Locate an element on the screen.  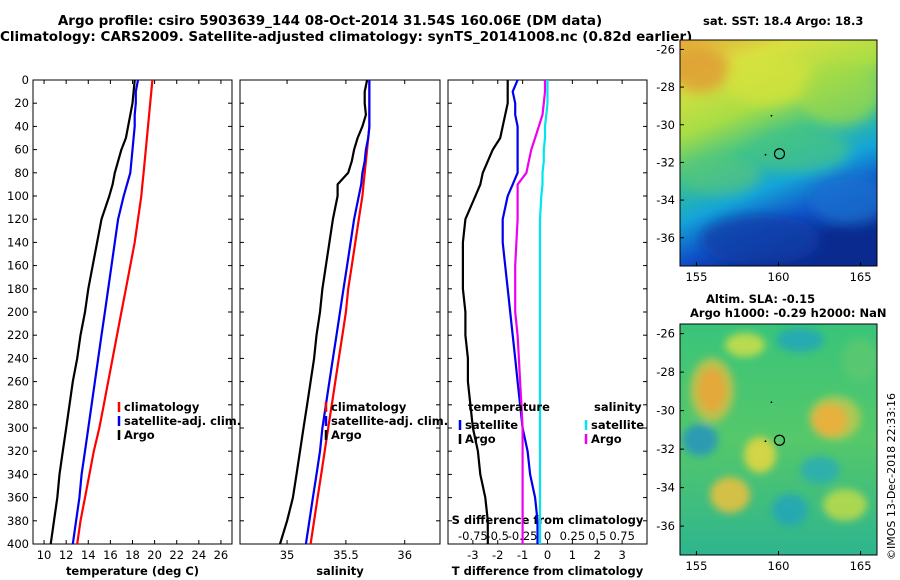
sla_map-axes: 155 160 165 -26 -28 -30 -32 -34 -36 is located at coordinates (763, 450).